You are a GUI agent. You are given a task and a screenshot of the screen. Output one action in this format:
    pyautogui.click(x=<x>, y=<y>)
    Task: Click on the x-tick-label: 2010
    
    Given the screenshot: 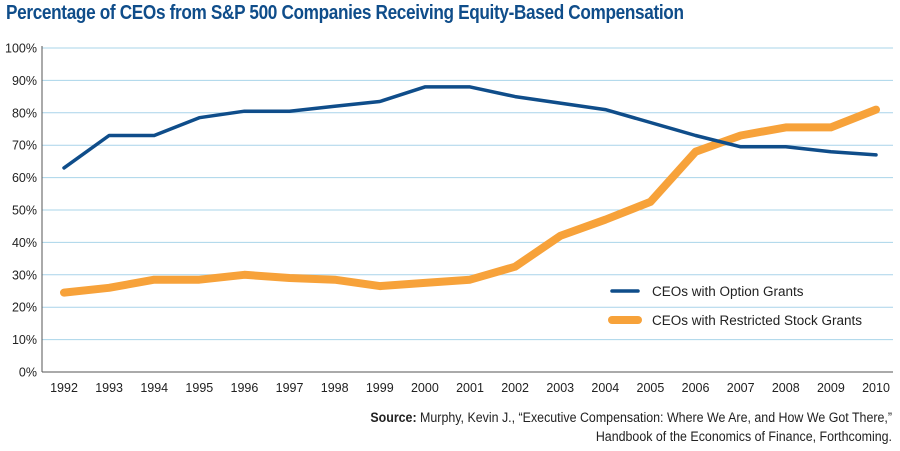 What is the action you would take?
    pyautogui.click(x=876, y=388)
    